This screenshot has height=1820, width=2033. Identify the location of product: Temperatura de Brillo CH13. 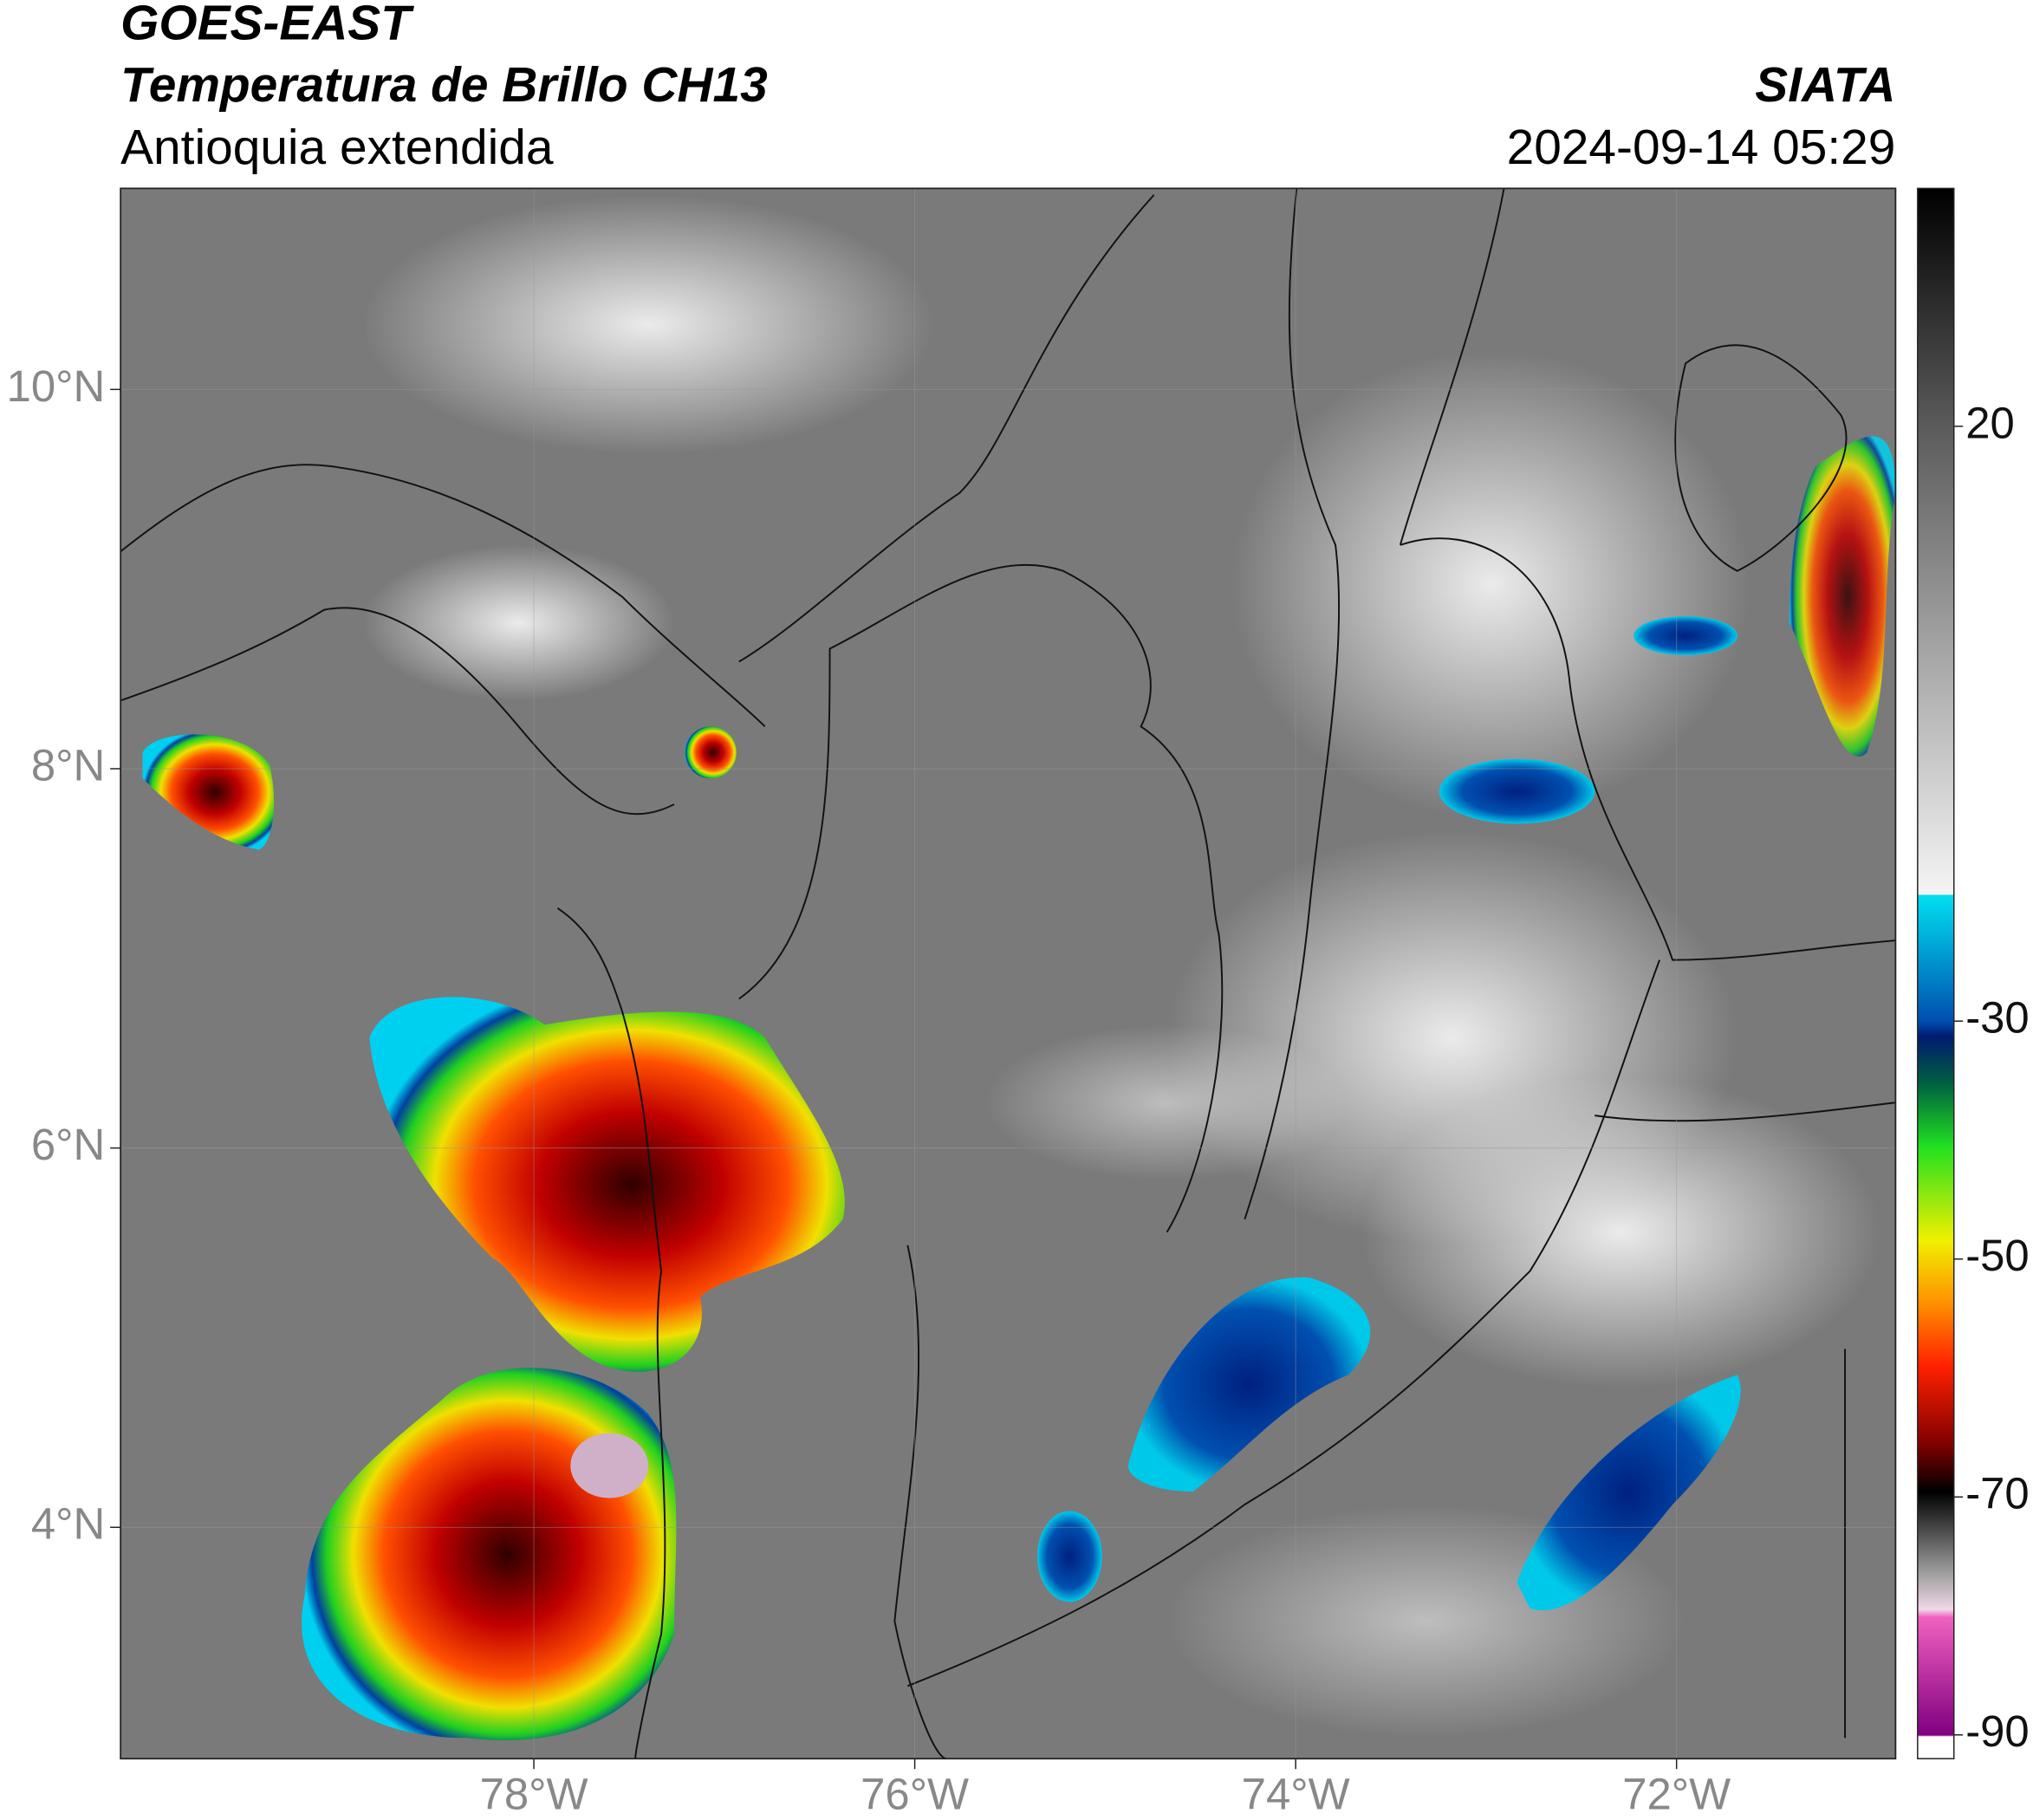
(444, 85).